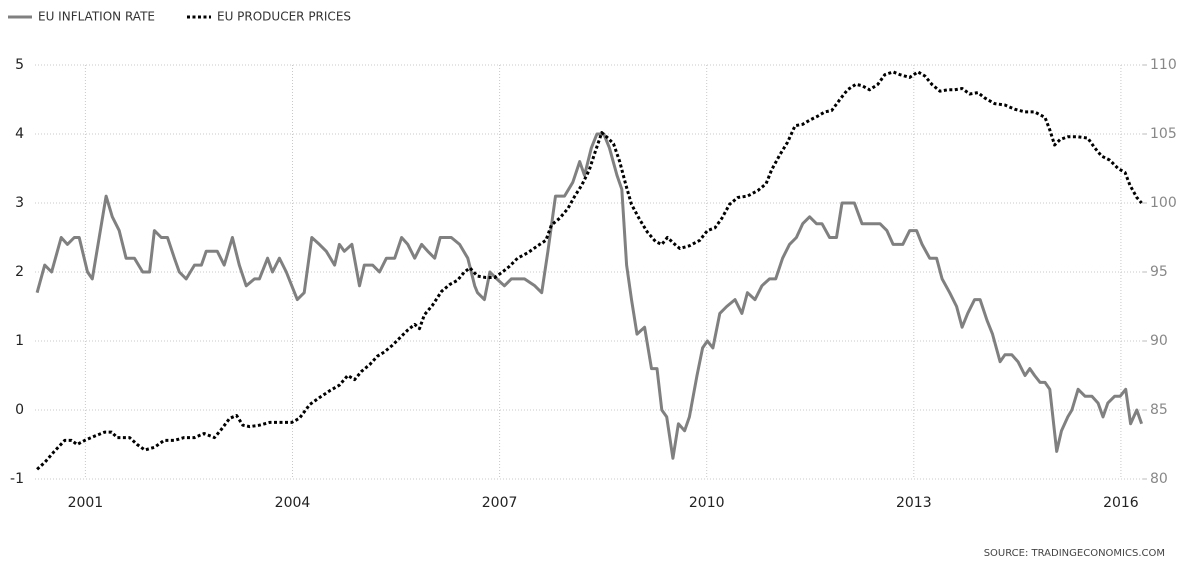 Image resolution: width=1189 pixels, height=569 pixels. I want to click on y2-tick-label: 90, so click(1159, 341).